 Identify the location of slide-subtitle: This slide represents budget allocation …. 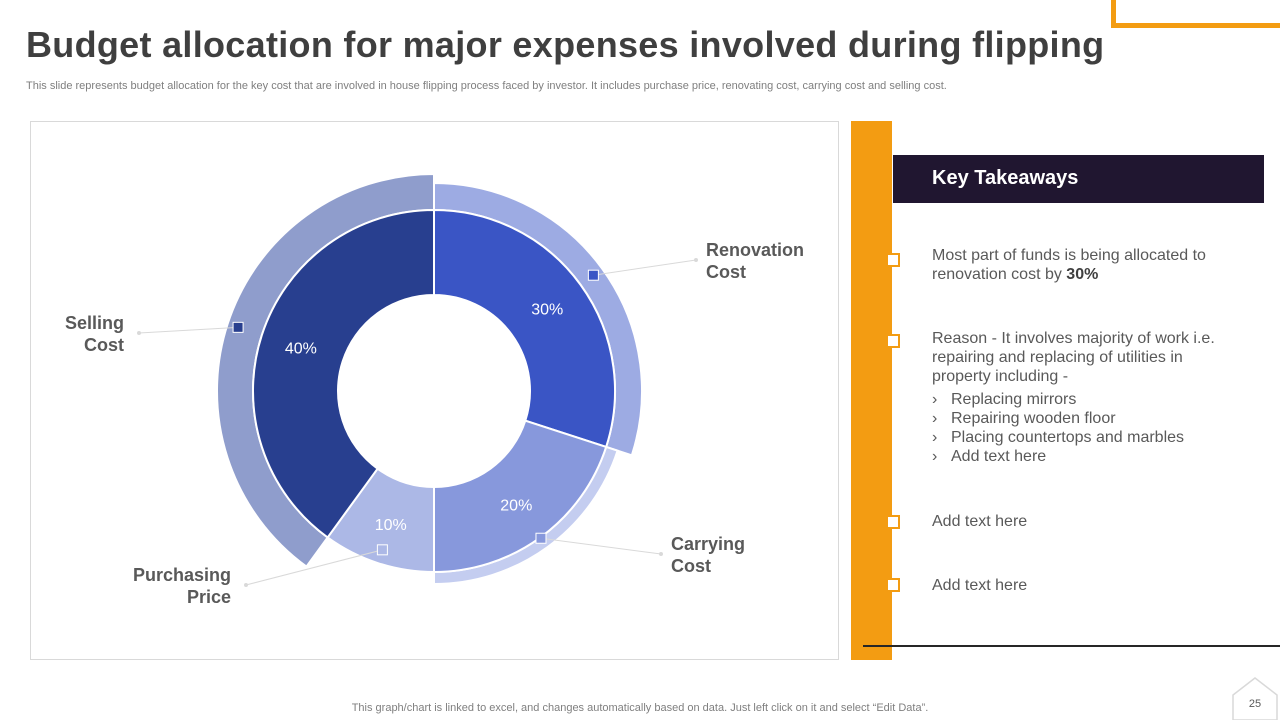
(486, 86).